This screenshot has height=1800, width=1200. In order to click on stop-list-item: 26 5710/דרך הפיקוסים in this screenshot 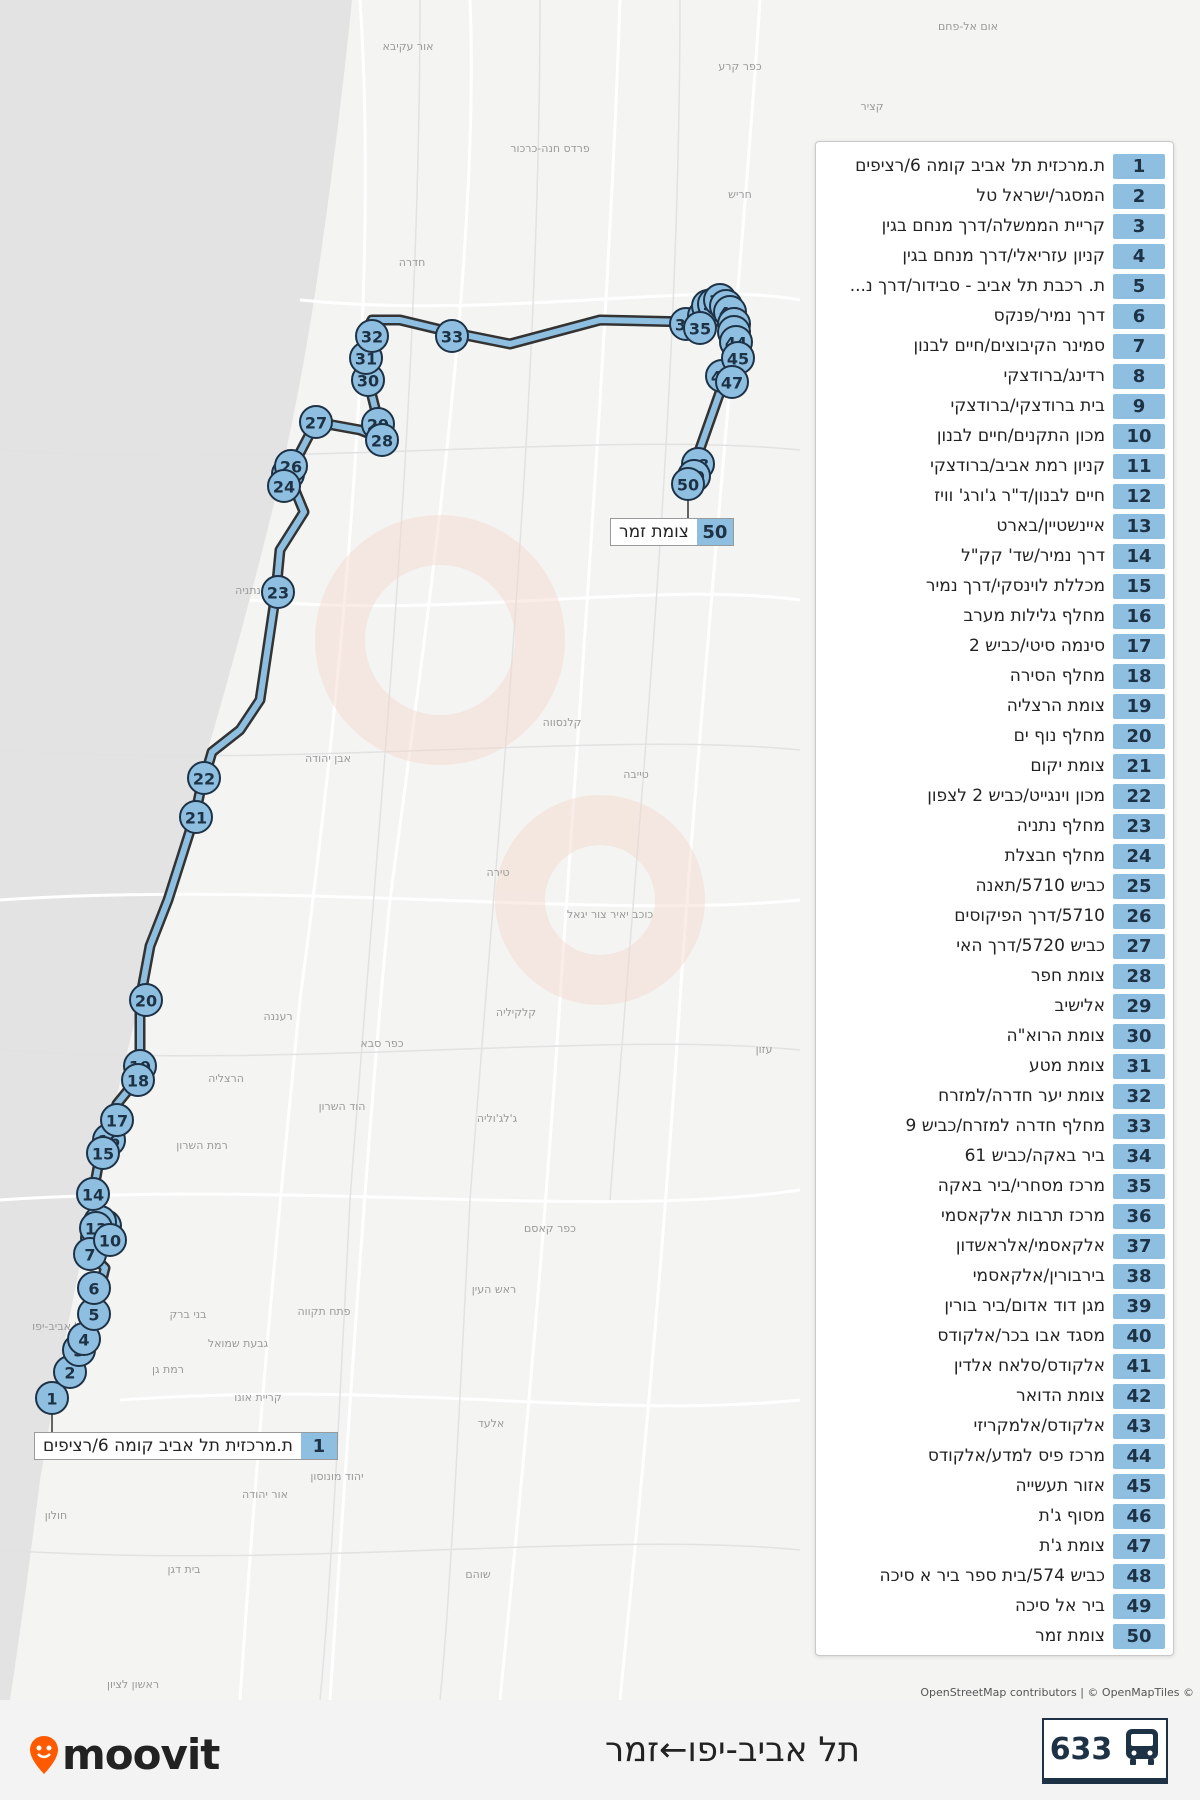, I will do `click(994, 916)`.